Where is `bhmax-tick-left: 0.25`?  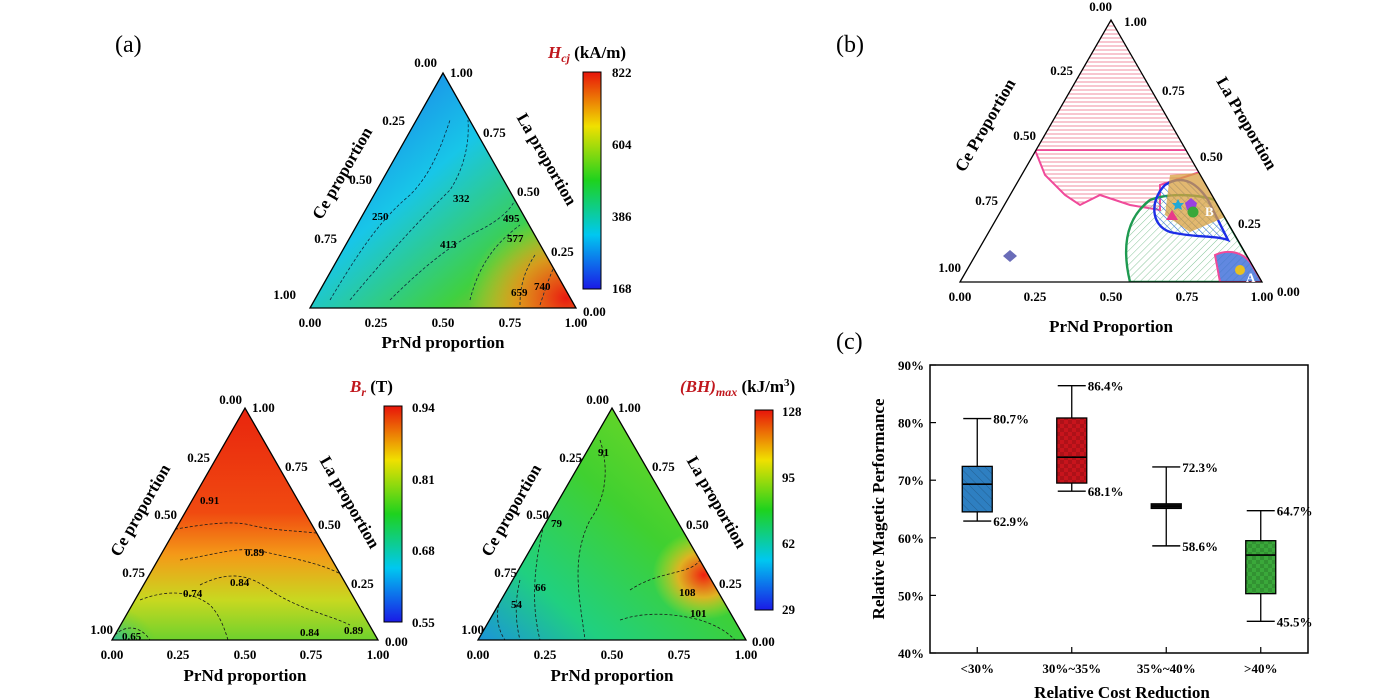
bhmax-tick-left: 0.25 is located at coordinates (570, 457).